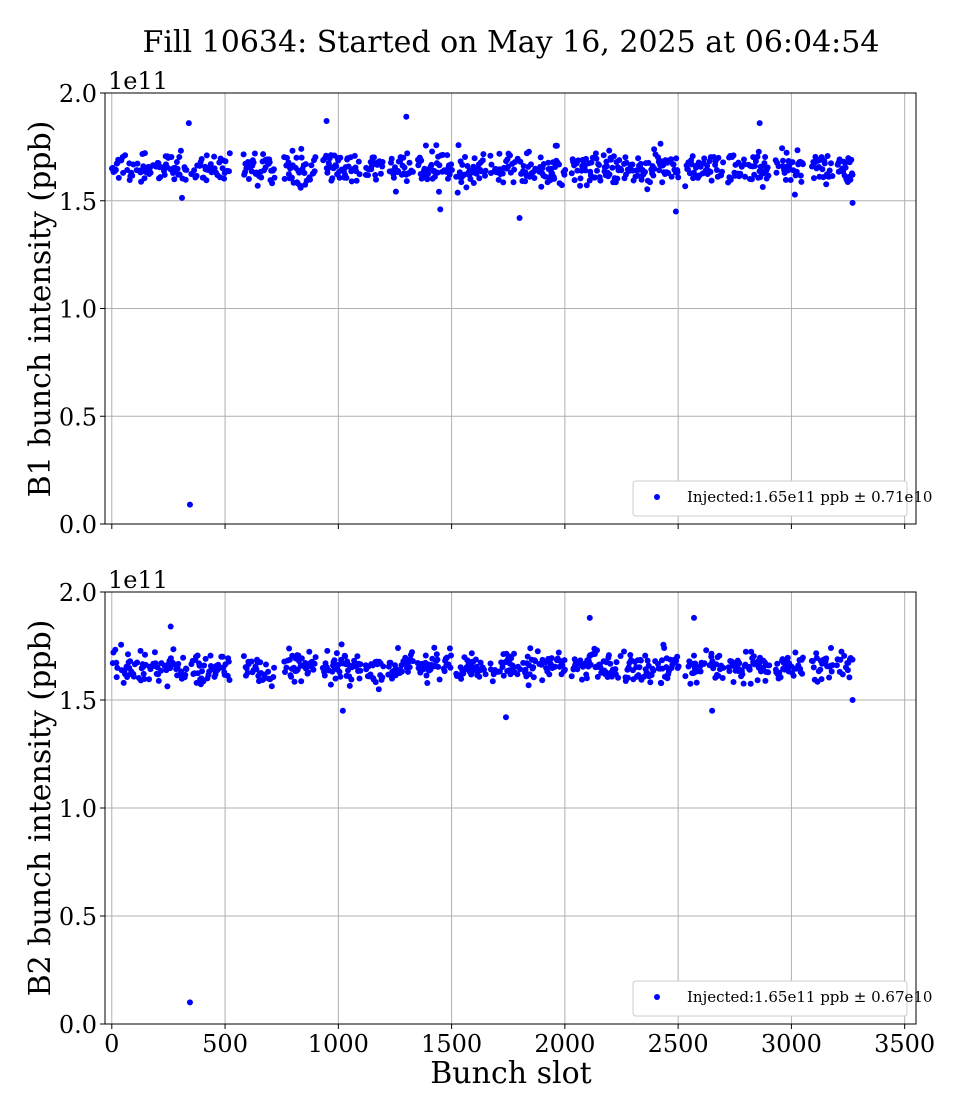  What do you see at coordinates (111, 1044) in the screenshot?
I see `b2-x-tick-label: 0` at bounding box center [111, 1044].